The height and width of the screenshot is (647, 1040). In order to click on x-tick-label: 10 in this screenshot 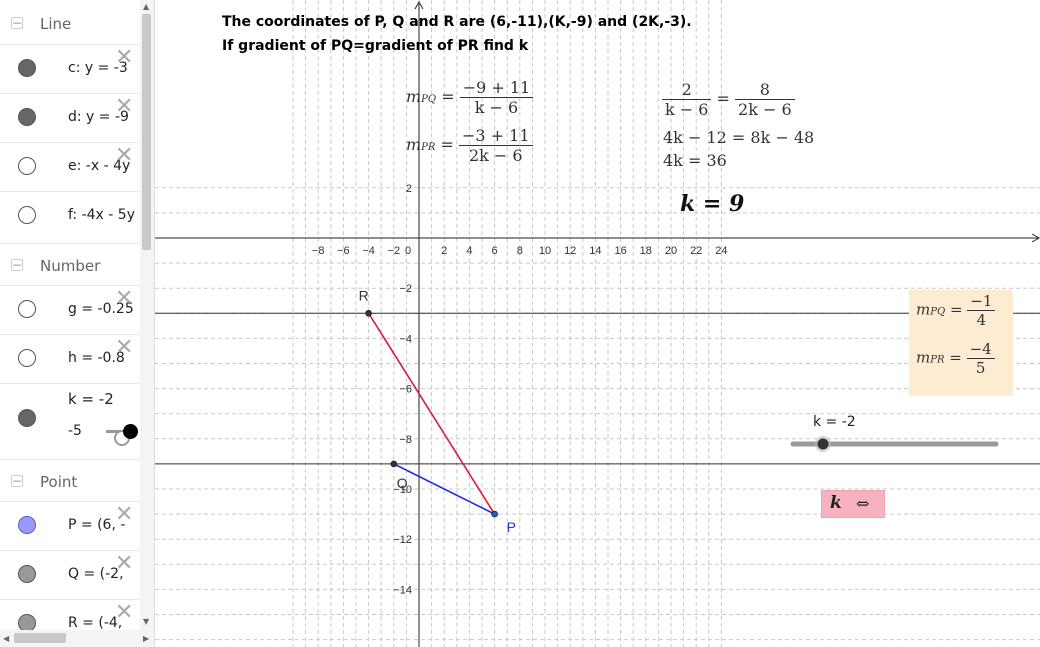, I will do `click(545, 251)`.